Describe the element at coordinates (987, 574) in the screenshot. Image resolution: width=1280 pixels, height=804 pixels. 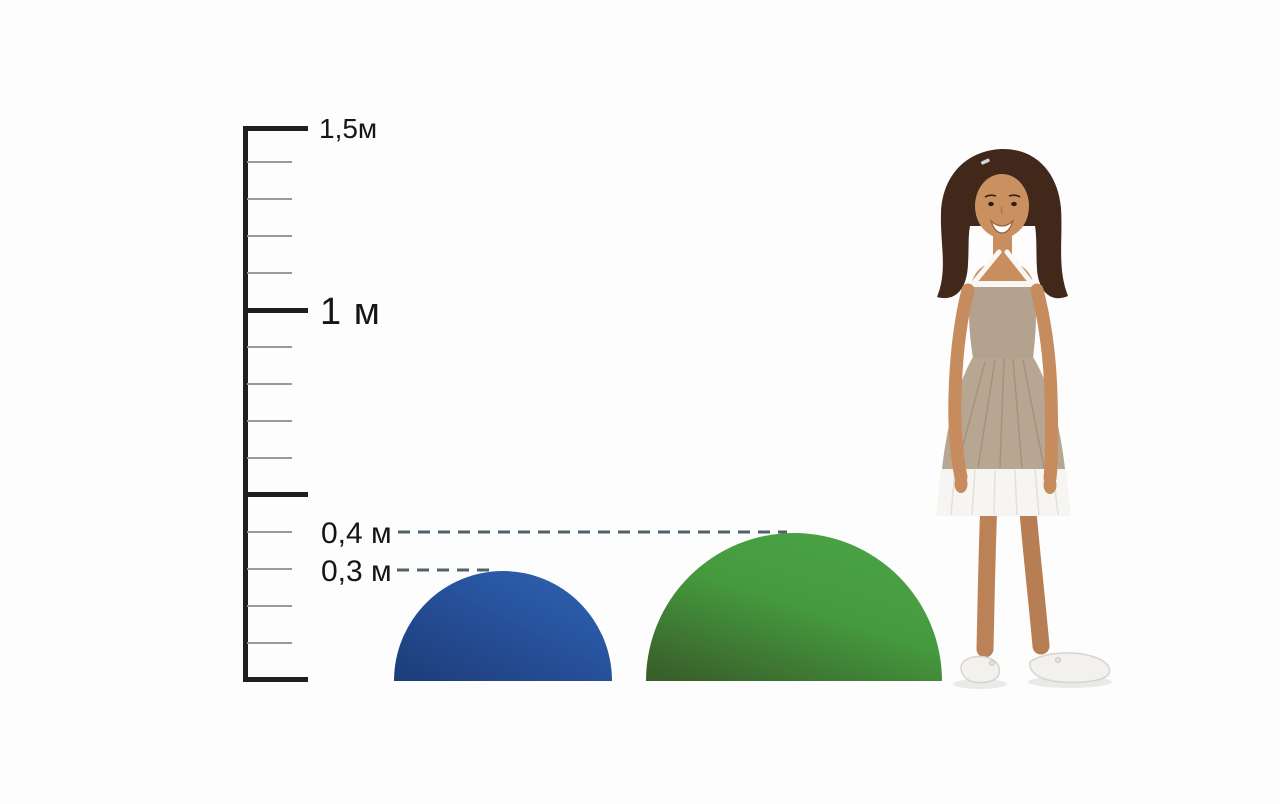
I see `girl-left-leg` at that location.